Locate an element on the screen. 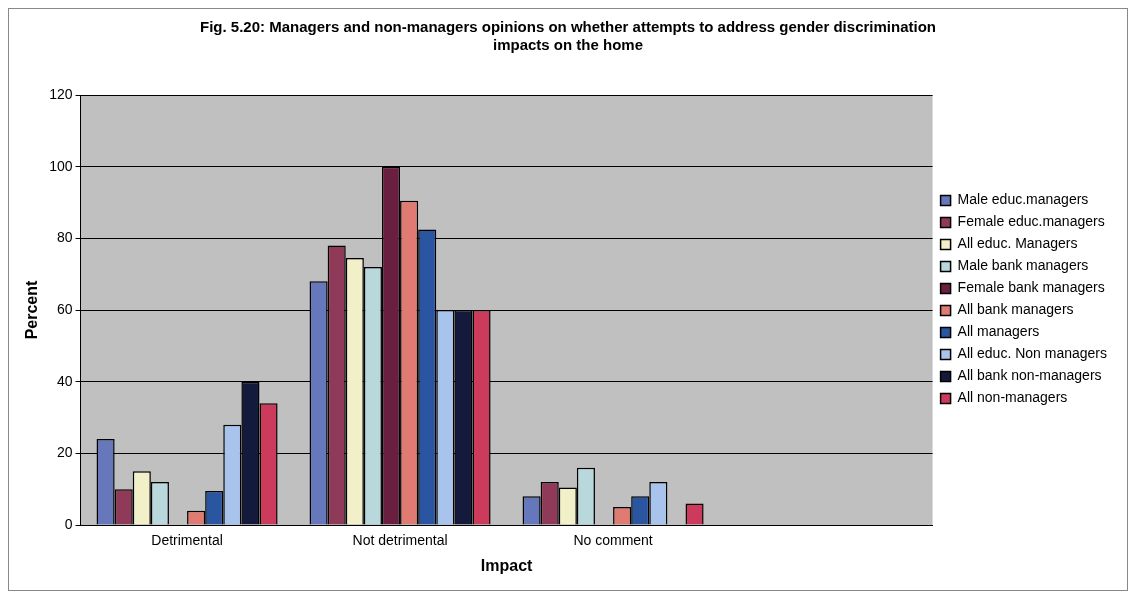  x-tick-label: No comment is located at coordinates (613, 540).